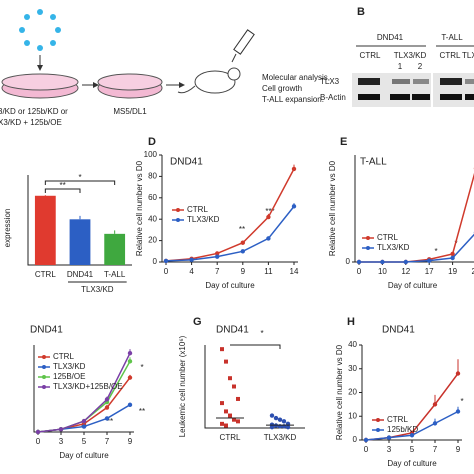  What do you see at coordinates (473, 271) in the screenshot?
I see `x-tick-label: 24` at bounding box center [473, 271].